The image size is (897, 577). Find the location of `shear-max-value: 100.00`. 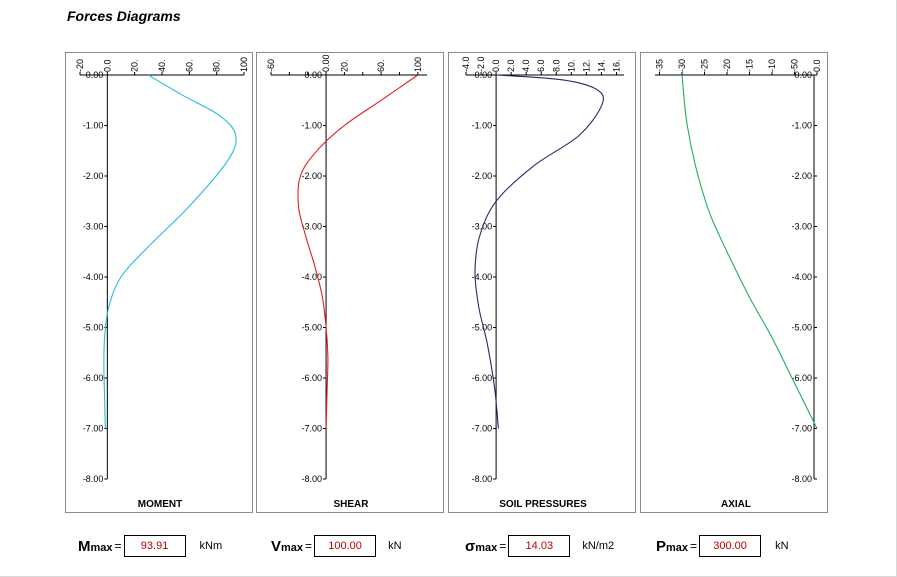

shear-max-value: 100.00 is located at coordinates (345, 546).